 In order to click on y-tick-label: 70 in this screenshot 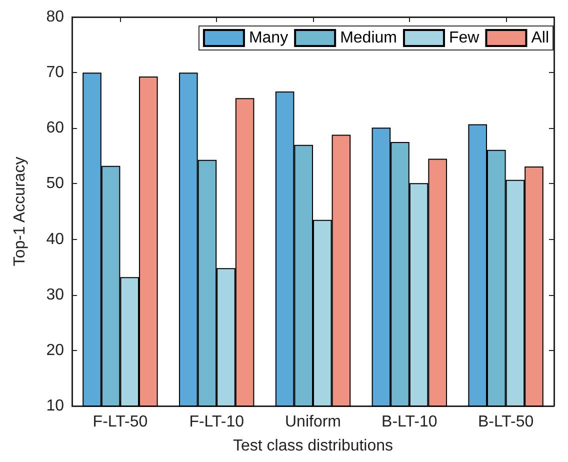, I will do `click(55, 73)`.